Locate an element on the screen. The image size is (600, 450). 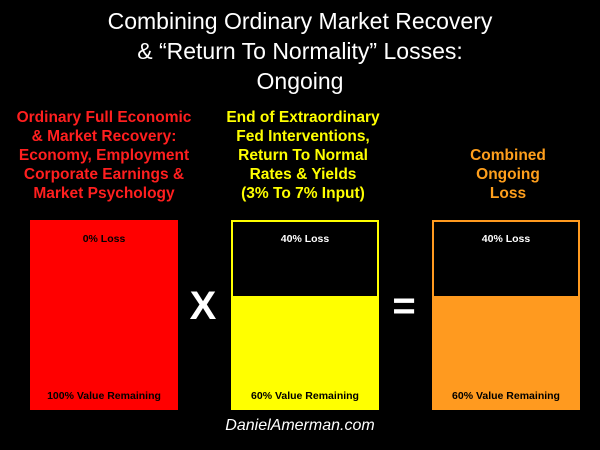
normality-remaining-label: 60% Value Remaining is located at coordinates (305, 396).